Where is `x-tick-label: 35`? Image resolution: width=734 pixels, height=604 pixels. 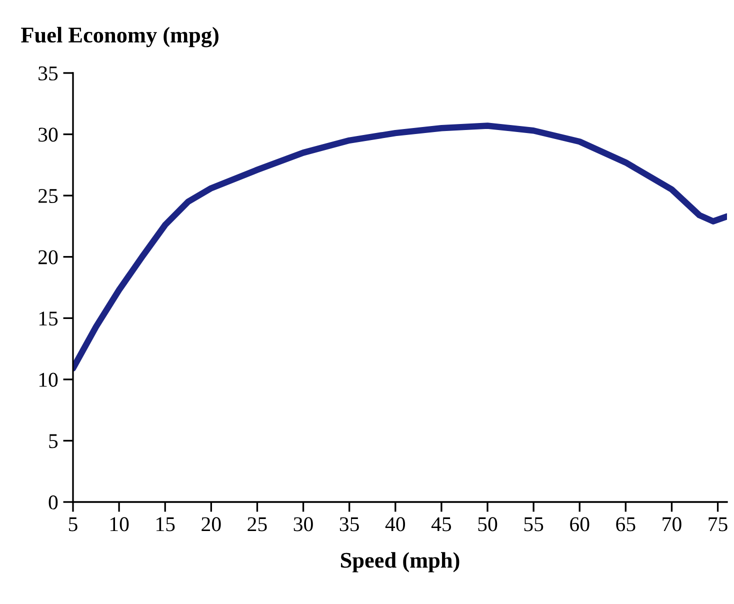
x-tick-label: 35 is located at coordinates (349, 524).